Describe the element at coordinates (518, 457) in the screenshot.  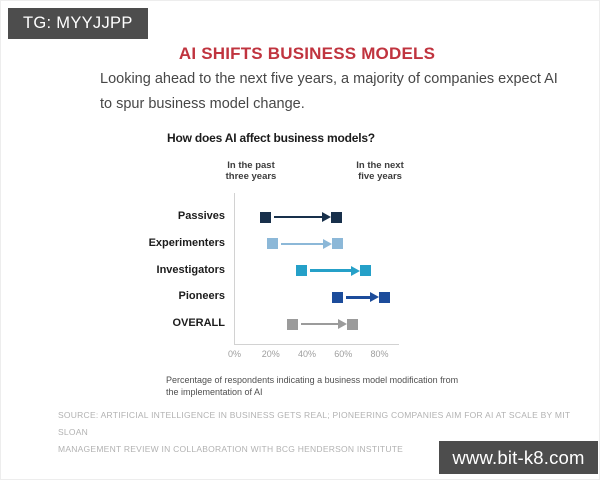
I see `website-watermark-badge: www.bit-k8.com` at that location.